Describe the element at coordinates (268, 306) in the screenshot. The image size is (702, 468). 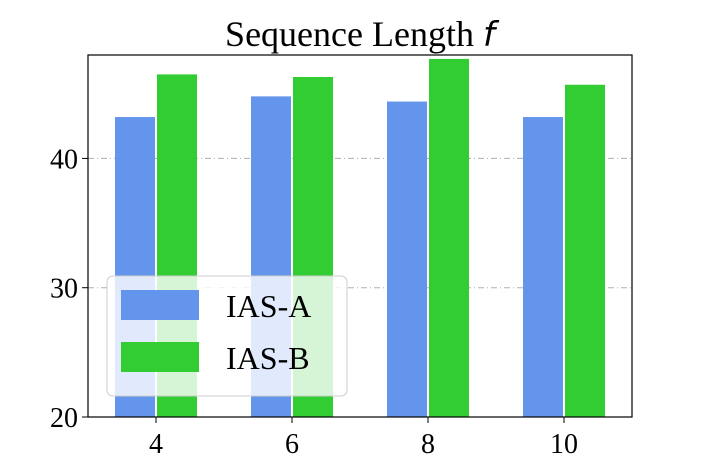
I see `legend-label-IAS-A: IAS-A` at that location.